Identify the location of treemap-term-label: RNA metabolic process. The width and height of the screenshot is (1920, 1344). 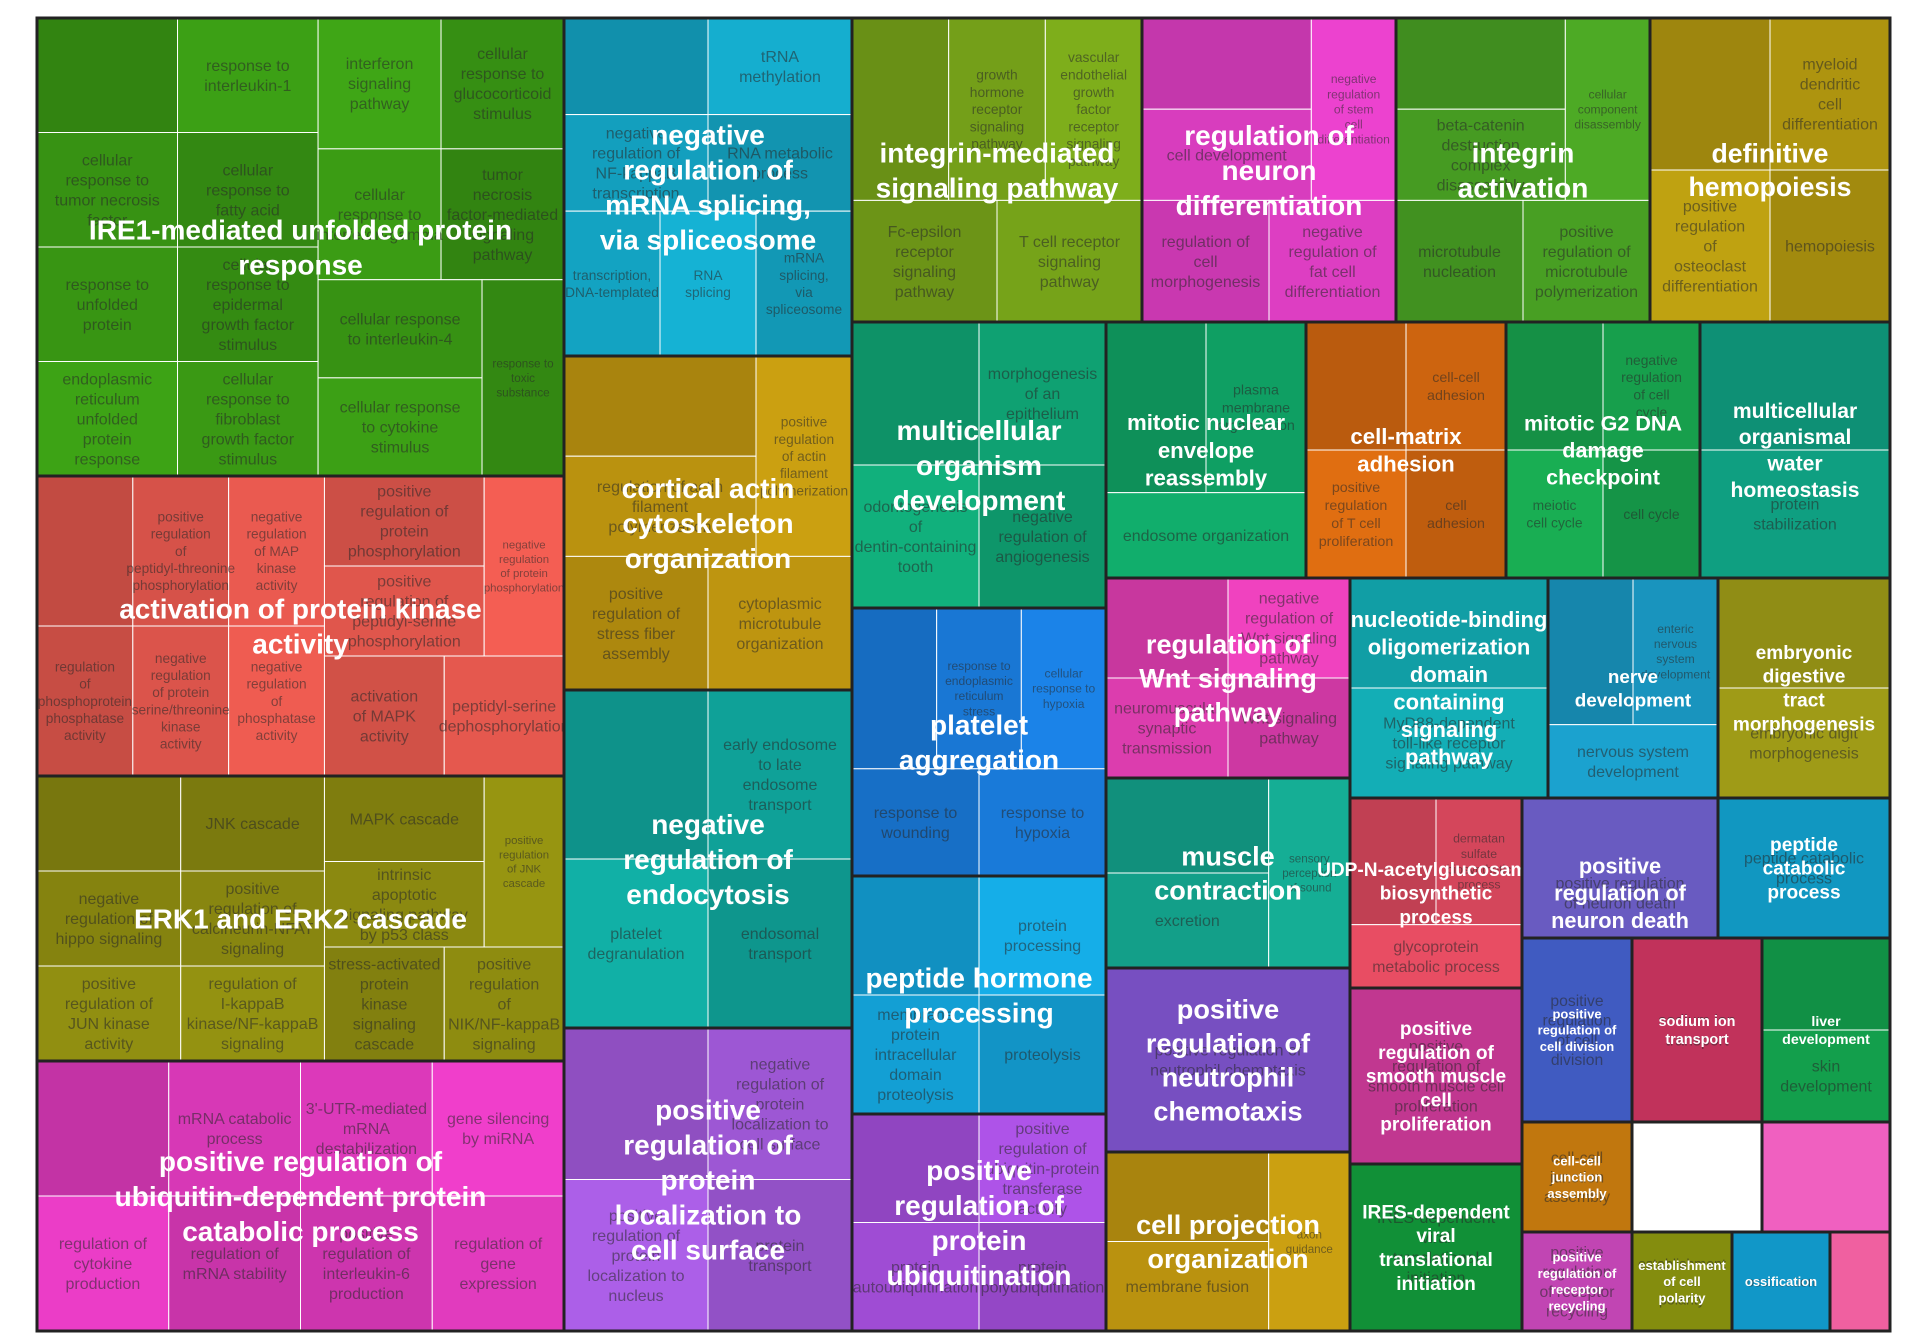
(780, 163).